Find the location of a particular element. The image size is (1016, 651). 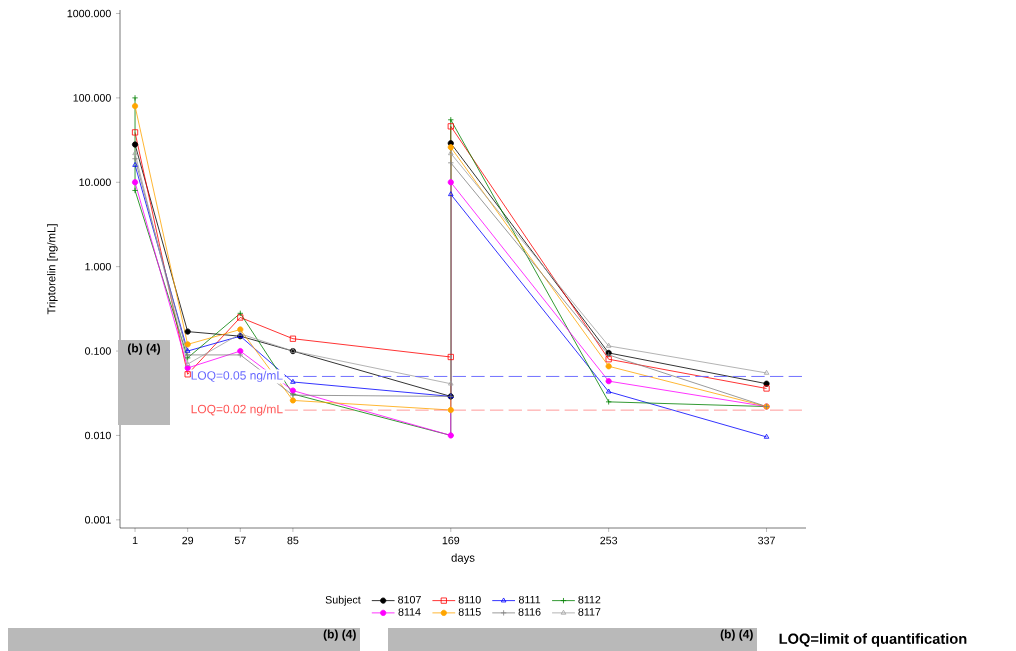

x-tick-label: 85 is located at coordinates (293, 540).